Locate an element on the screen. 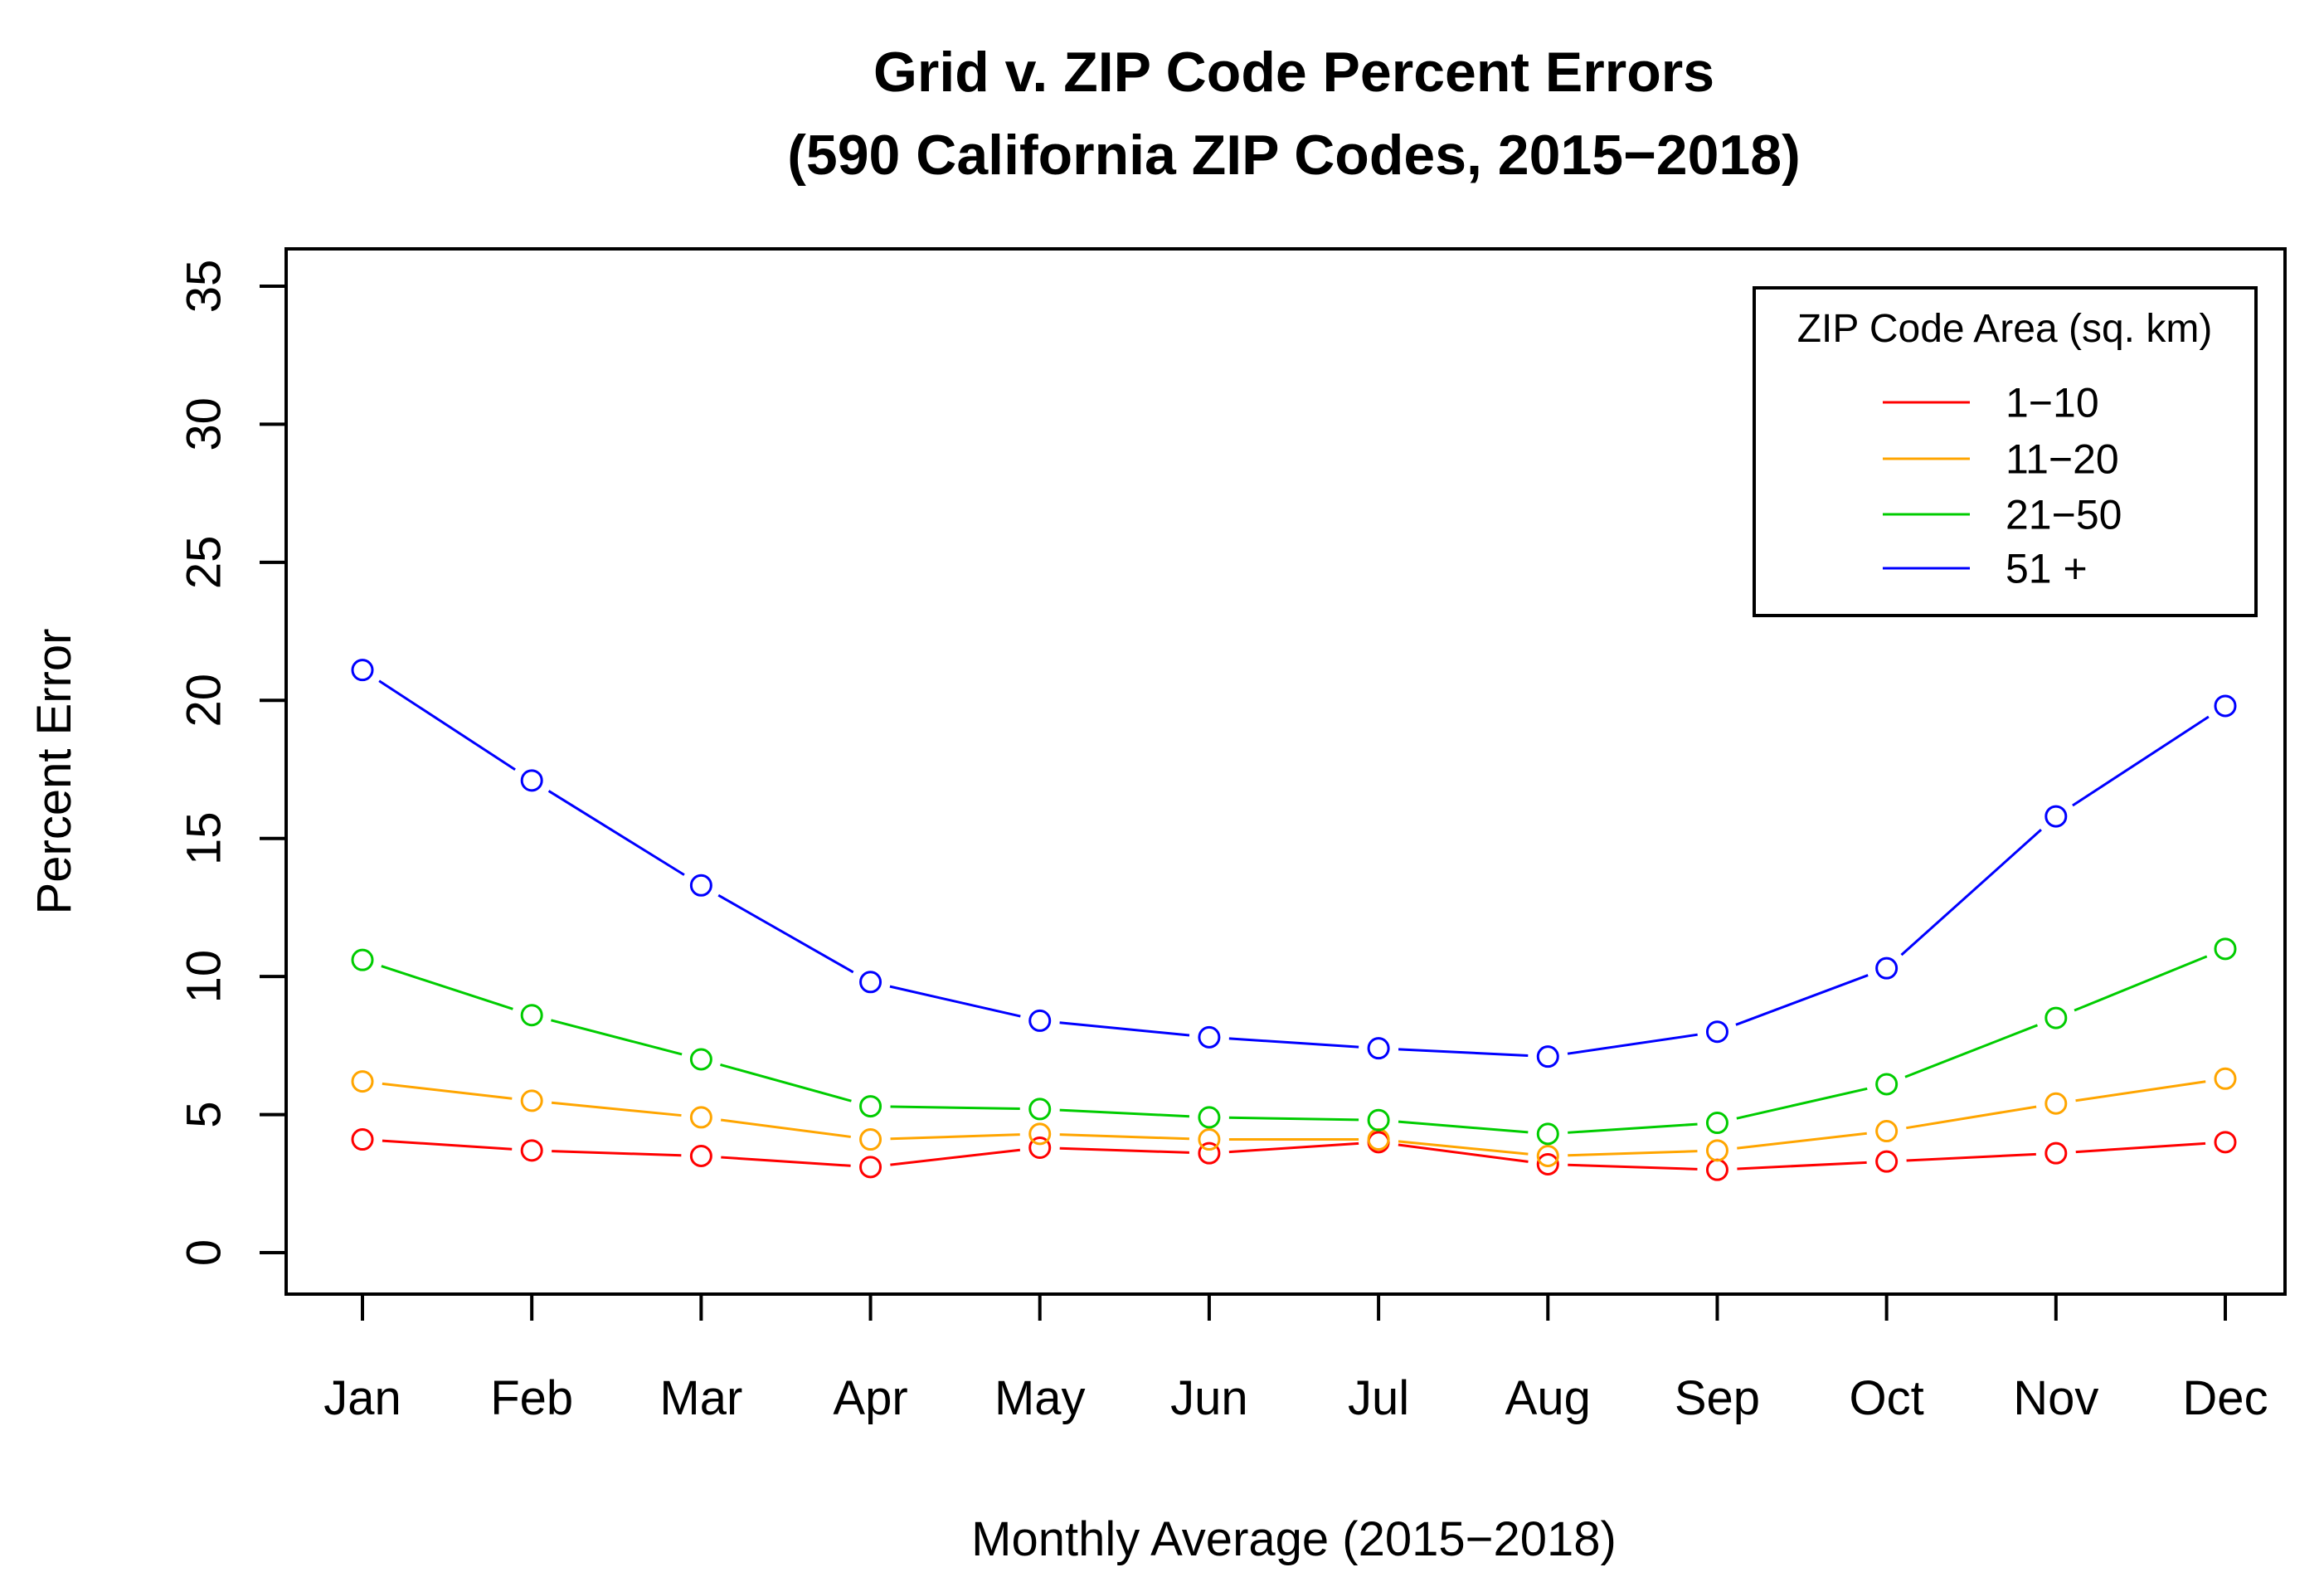 Image resolution: width=2324 pixels, height=1577 pixels. legend-item: 21−50 is located at coordinates (2002, 515).